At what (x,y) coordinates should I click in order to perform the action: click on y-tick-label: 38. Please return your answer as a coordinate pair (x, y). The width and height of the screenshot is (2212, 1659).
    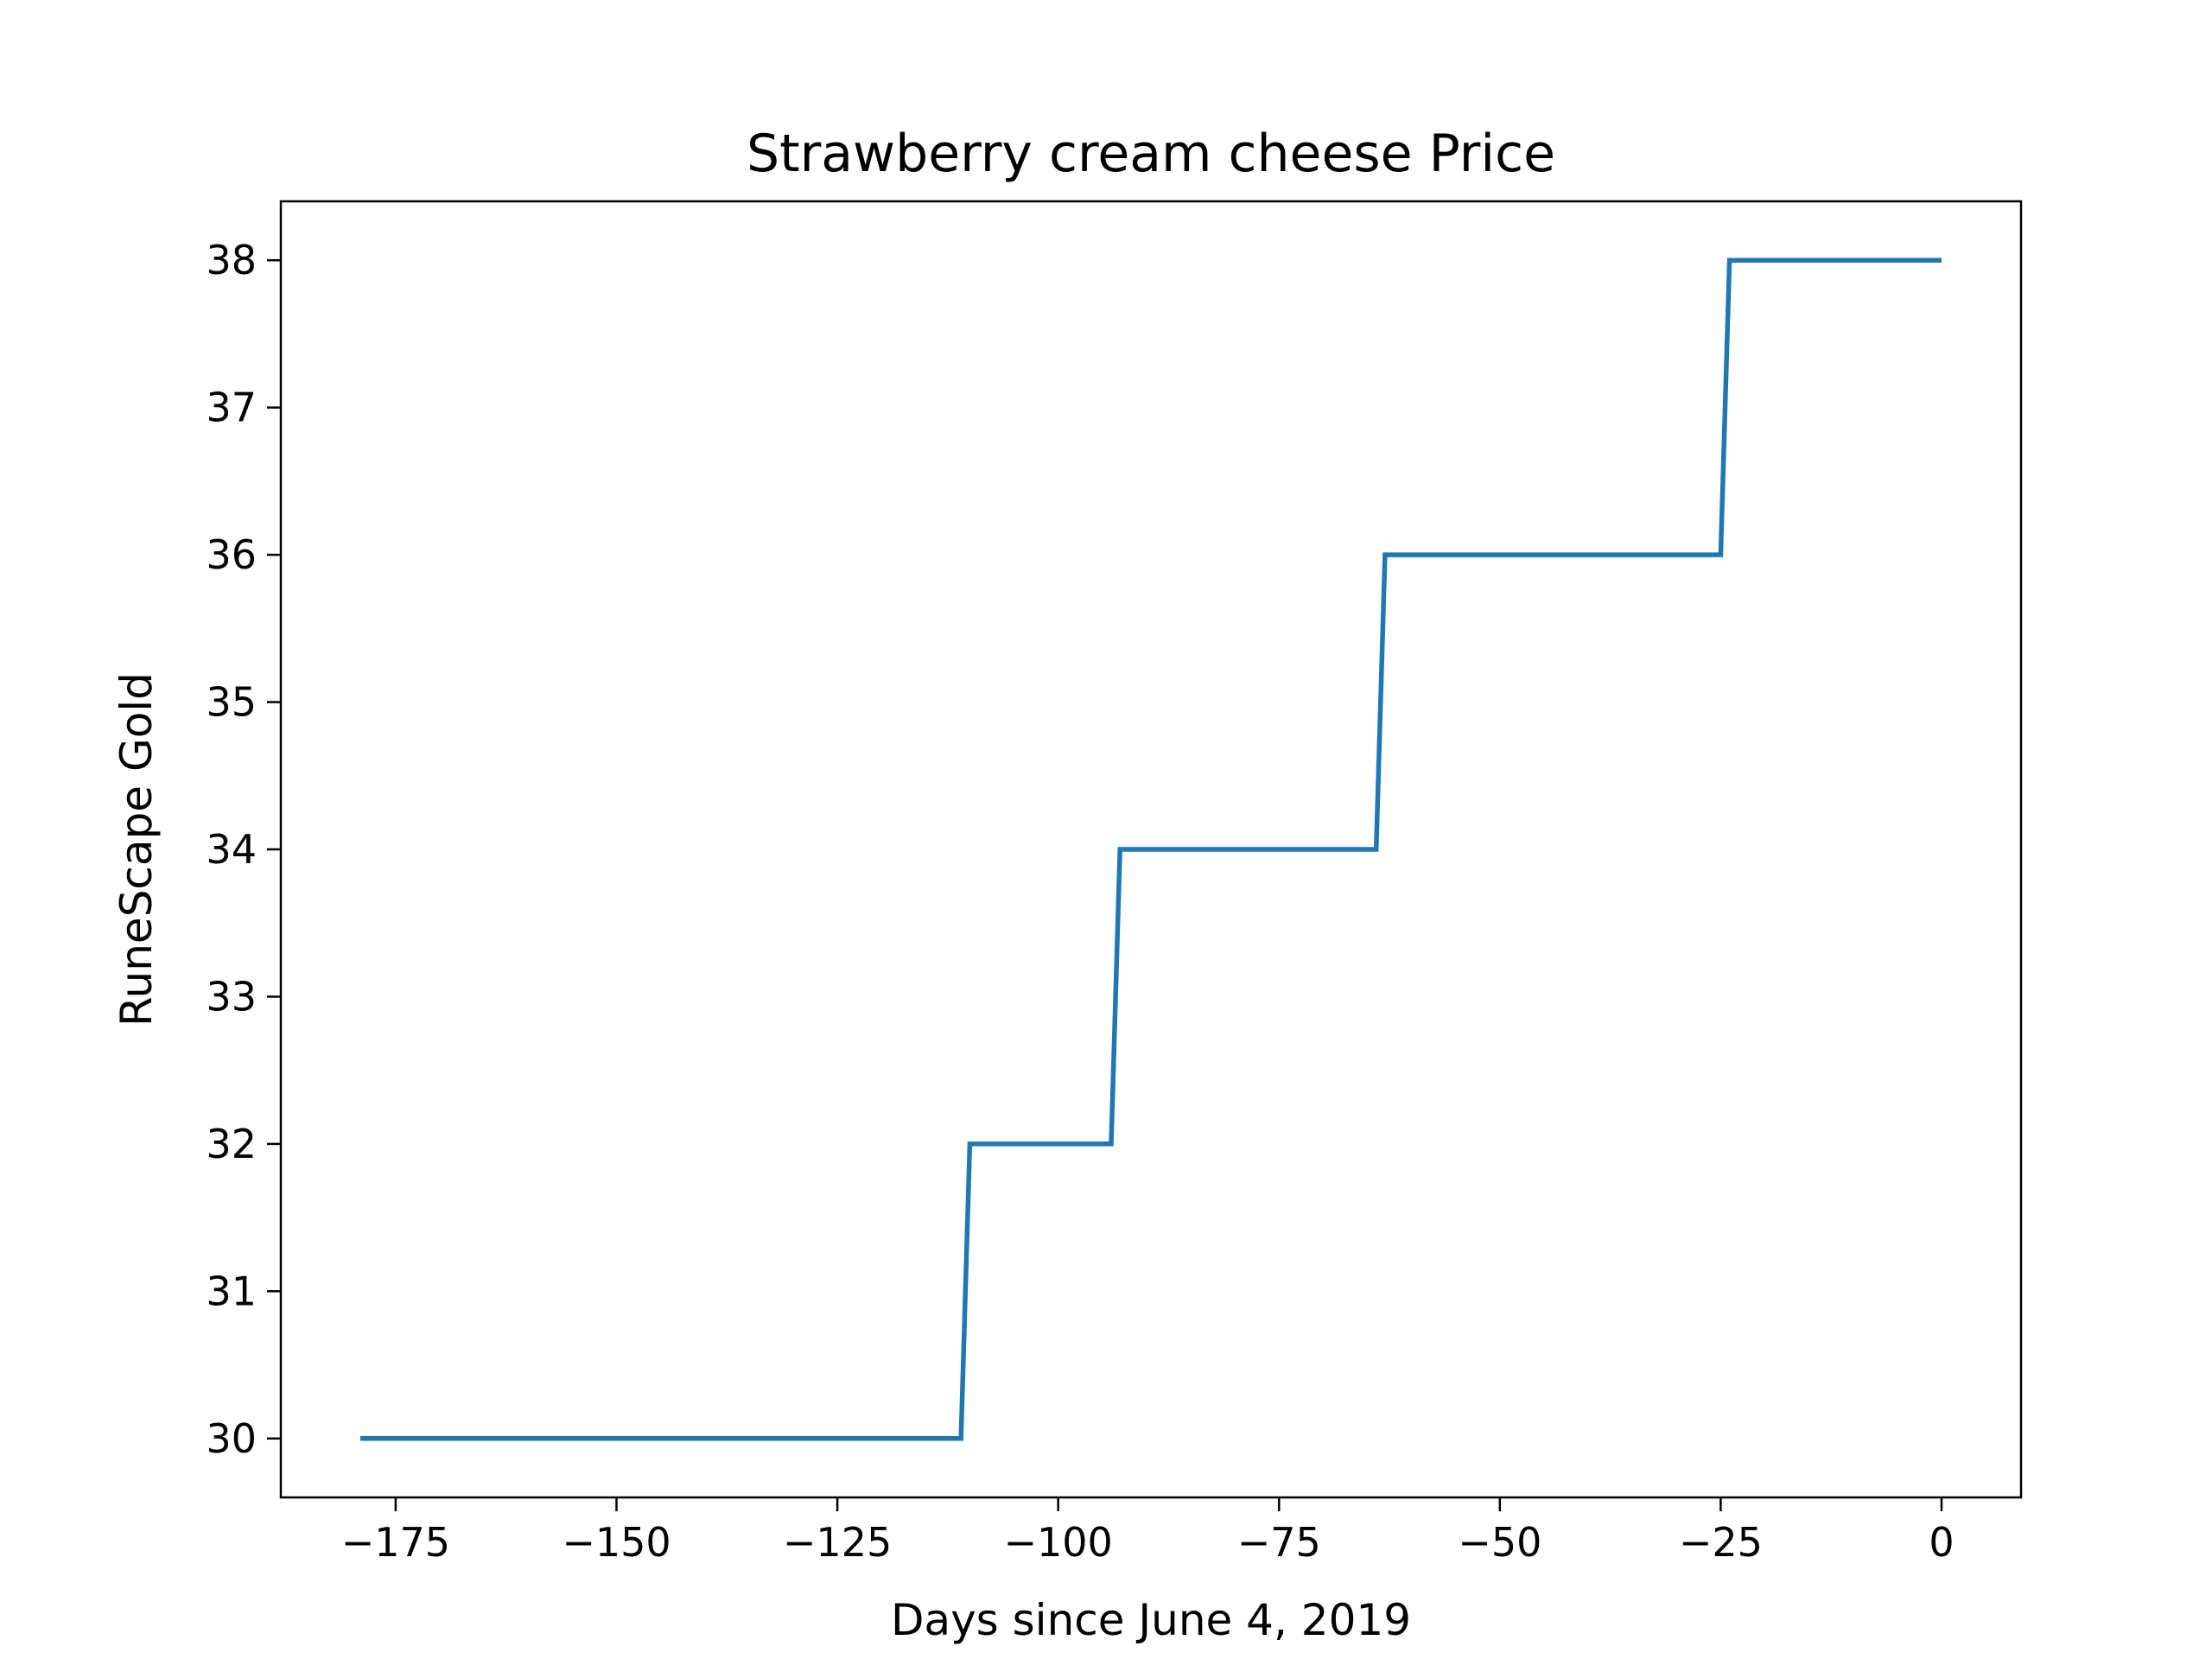
    Looking at the image, I should click on (232, 260).